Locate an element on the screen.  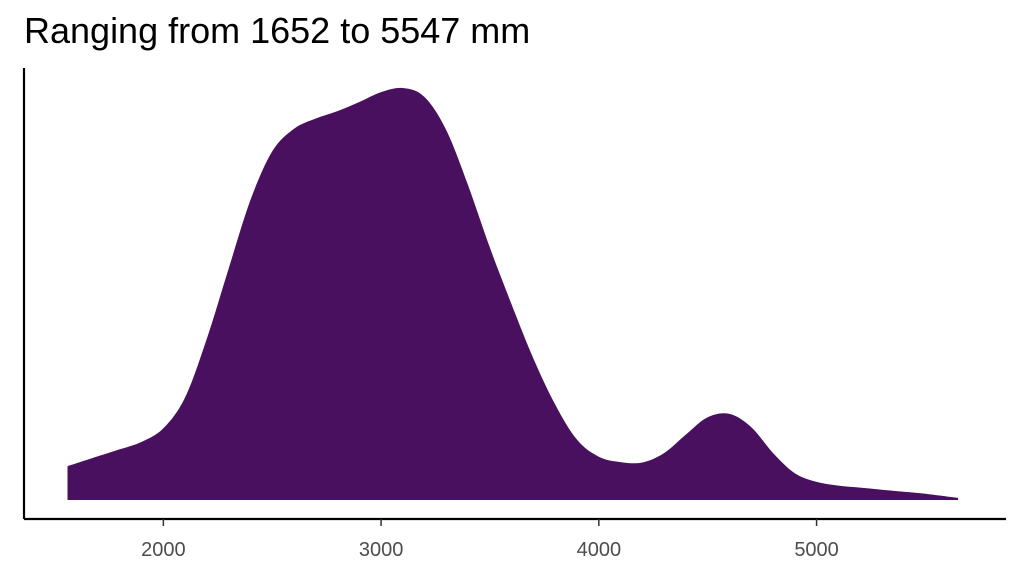
x-tick-label: 5000 is located at coordinates (816, 550).